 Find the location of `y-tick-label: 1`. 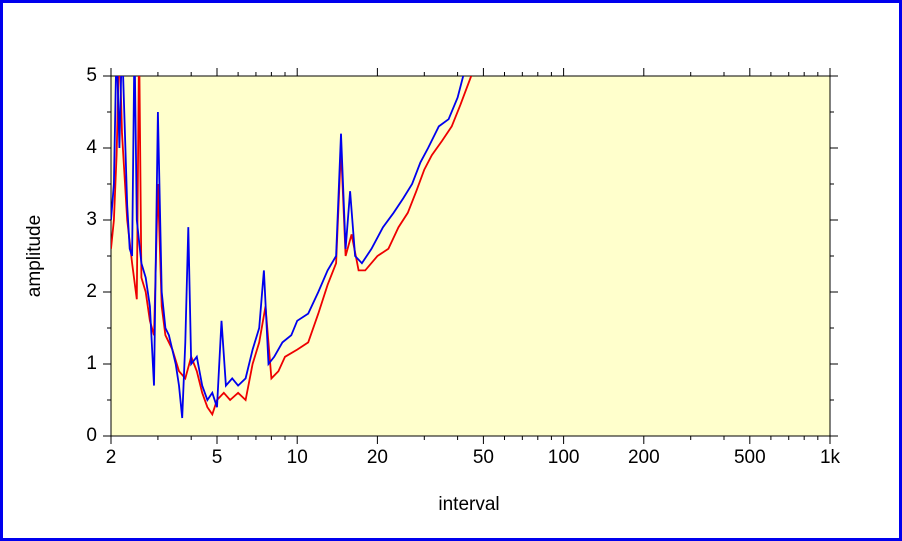

y-tick-label: 1 is located at coordinates (91, 363).